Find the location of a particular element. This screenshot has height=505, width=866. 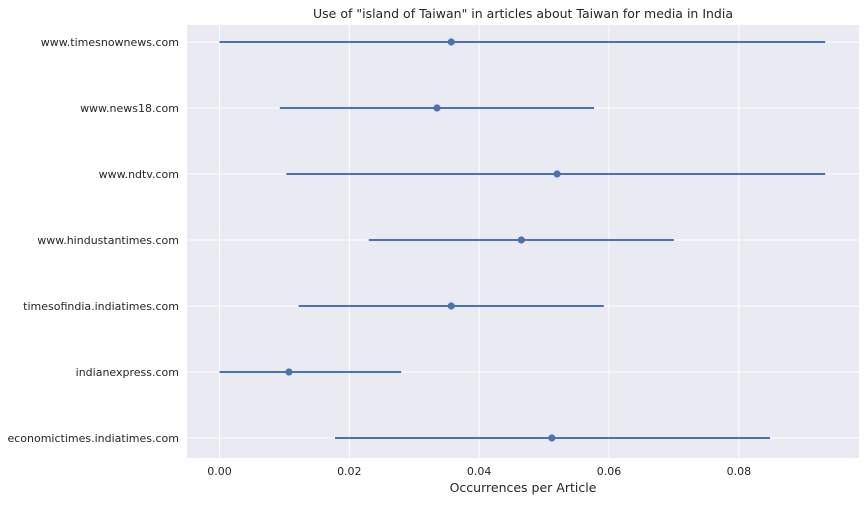

y-tick-label: www.ndtv.com is located at coordinates (139, 174).